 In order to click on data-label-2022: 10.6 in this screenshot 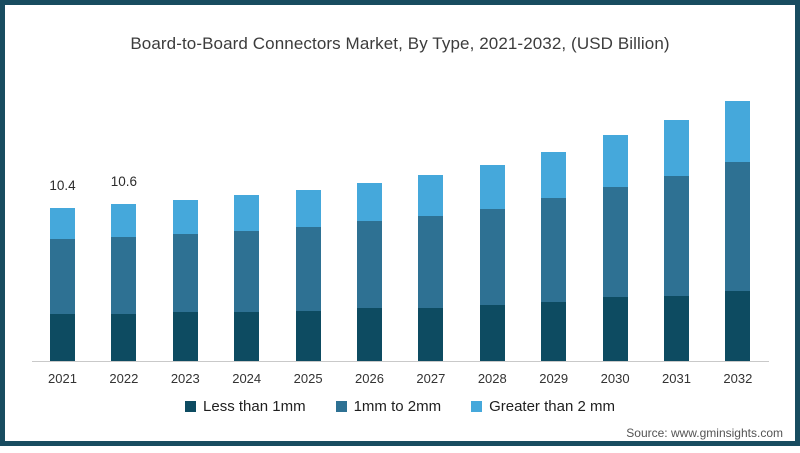, I will do `click(124, 181)`.